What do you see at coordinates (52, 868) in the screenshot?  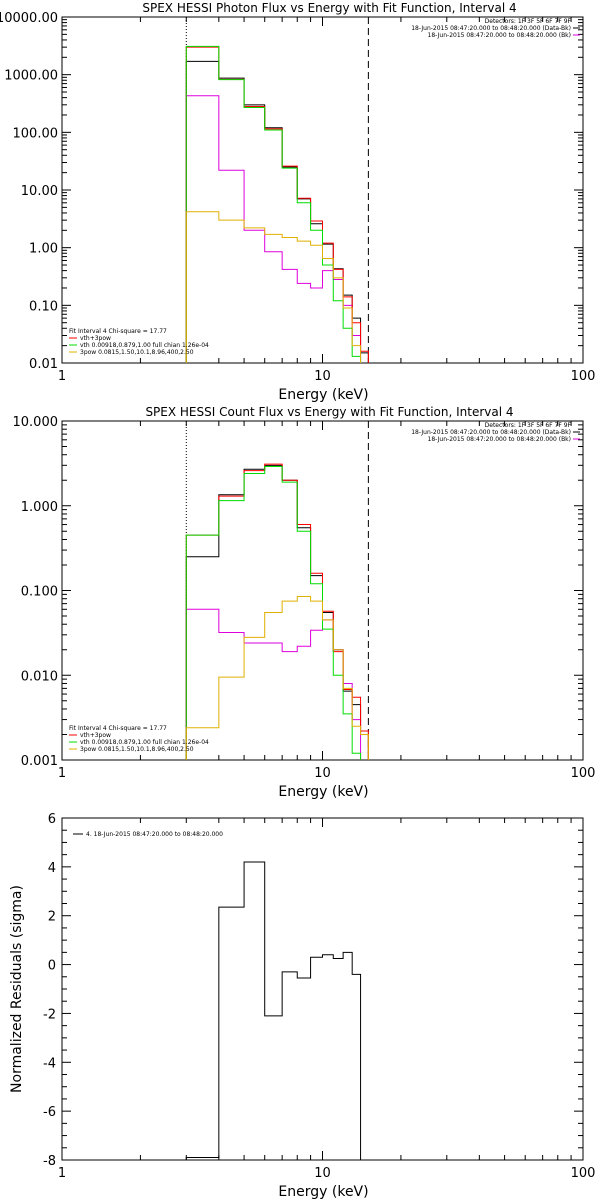 I see `y-tick-label: 4` at bounding box center [52, 868].